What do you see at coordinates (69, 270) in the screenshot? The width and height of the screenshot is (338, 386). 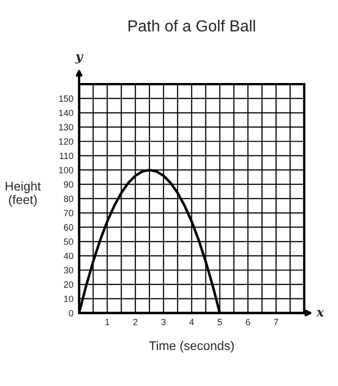 I see `y-tick-label: 30` at bounding box center [69, 270].